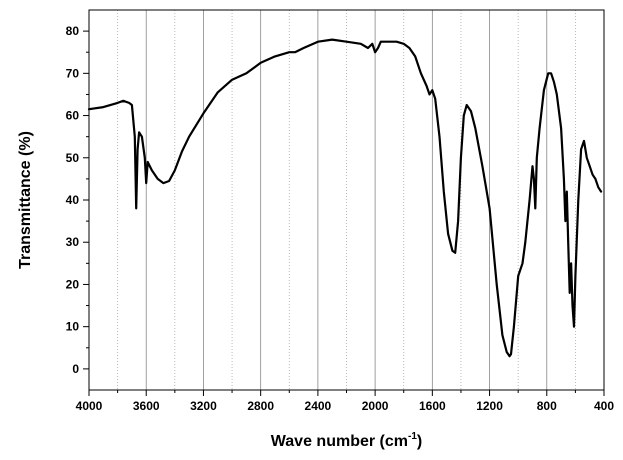  I want to click on x-tick-label: 400, so click(604, 406).